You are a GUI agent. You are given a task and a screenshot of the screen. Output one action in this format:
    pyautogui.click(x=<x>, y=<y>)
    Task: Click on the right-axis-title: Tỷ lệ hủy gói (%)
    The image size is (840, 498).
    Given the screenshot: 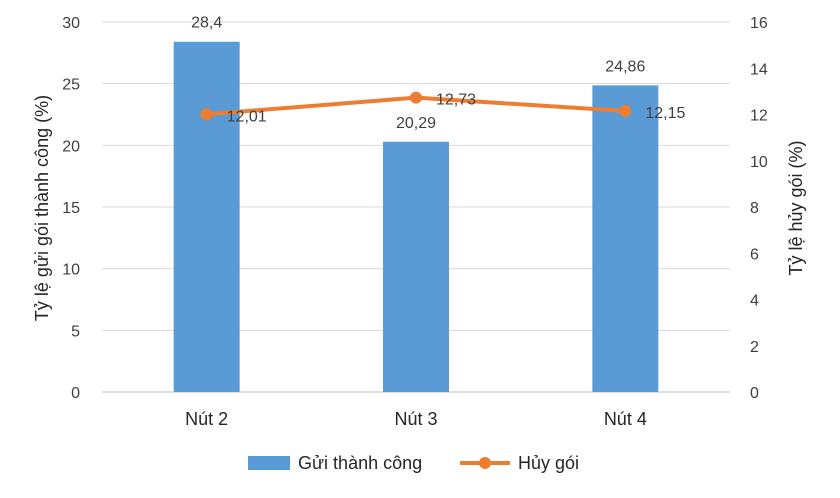 What is the action you would take?
    pyautogui.click(x=796, y=207)
    